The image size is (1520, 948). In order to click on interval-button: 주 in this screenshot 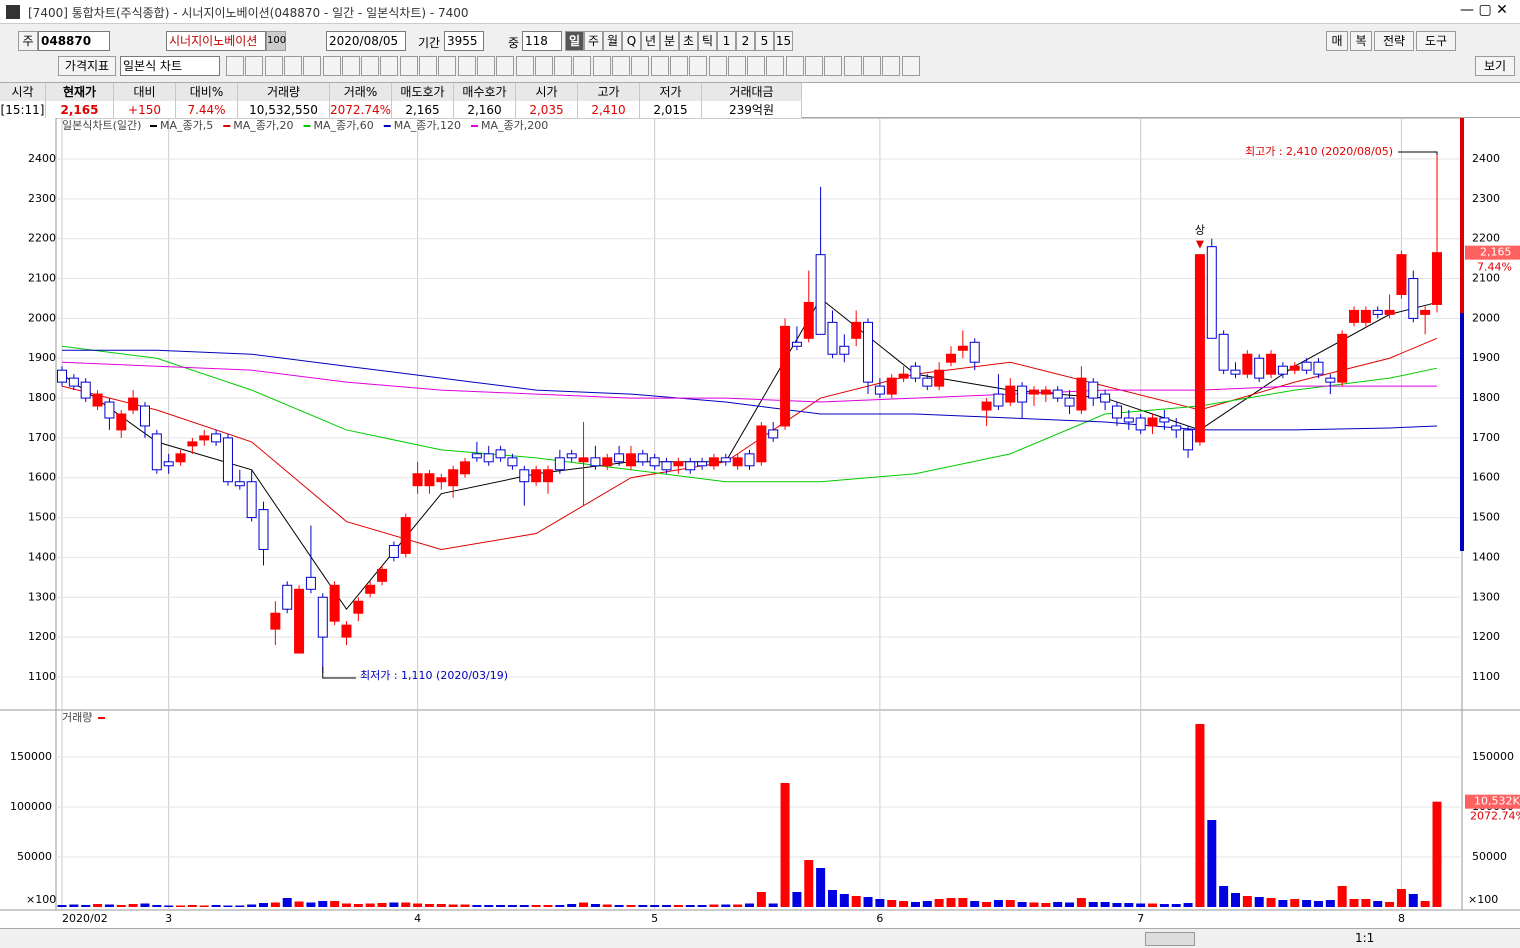, I will do `click(593, 41)`.